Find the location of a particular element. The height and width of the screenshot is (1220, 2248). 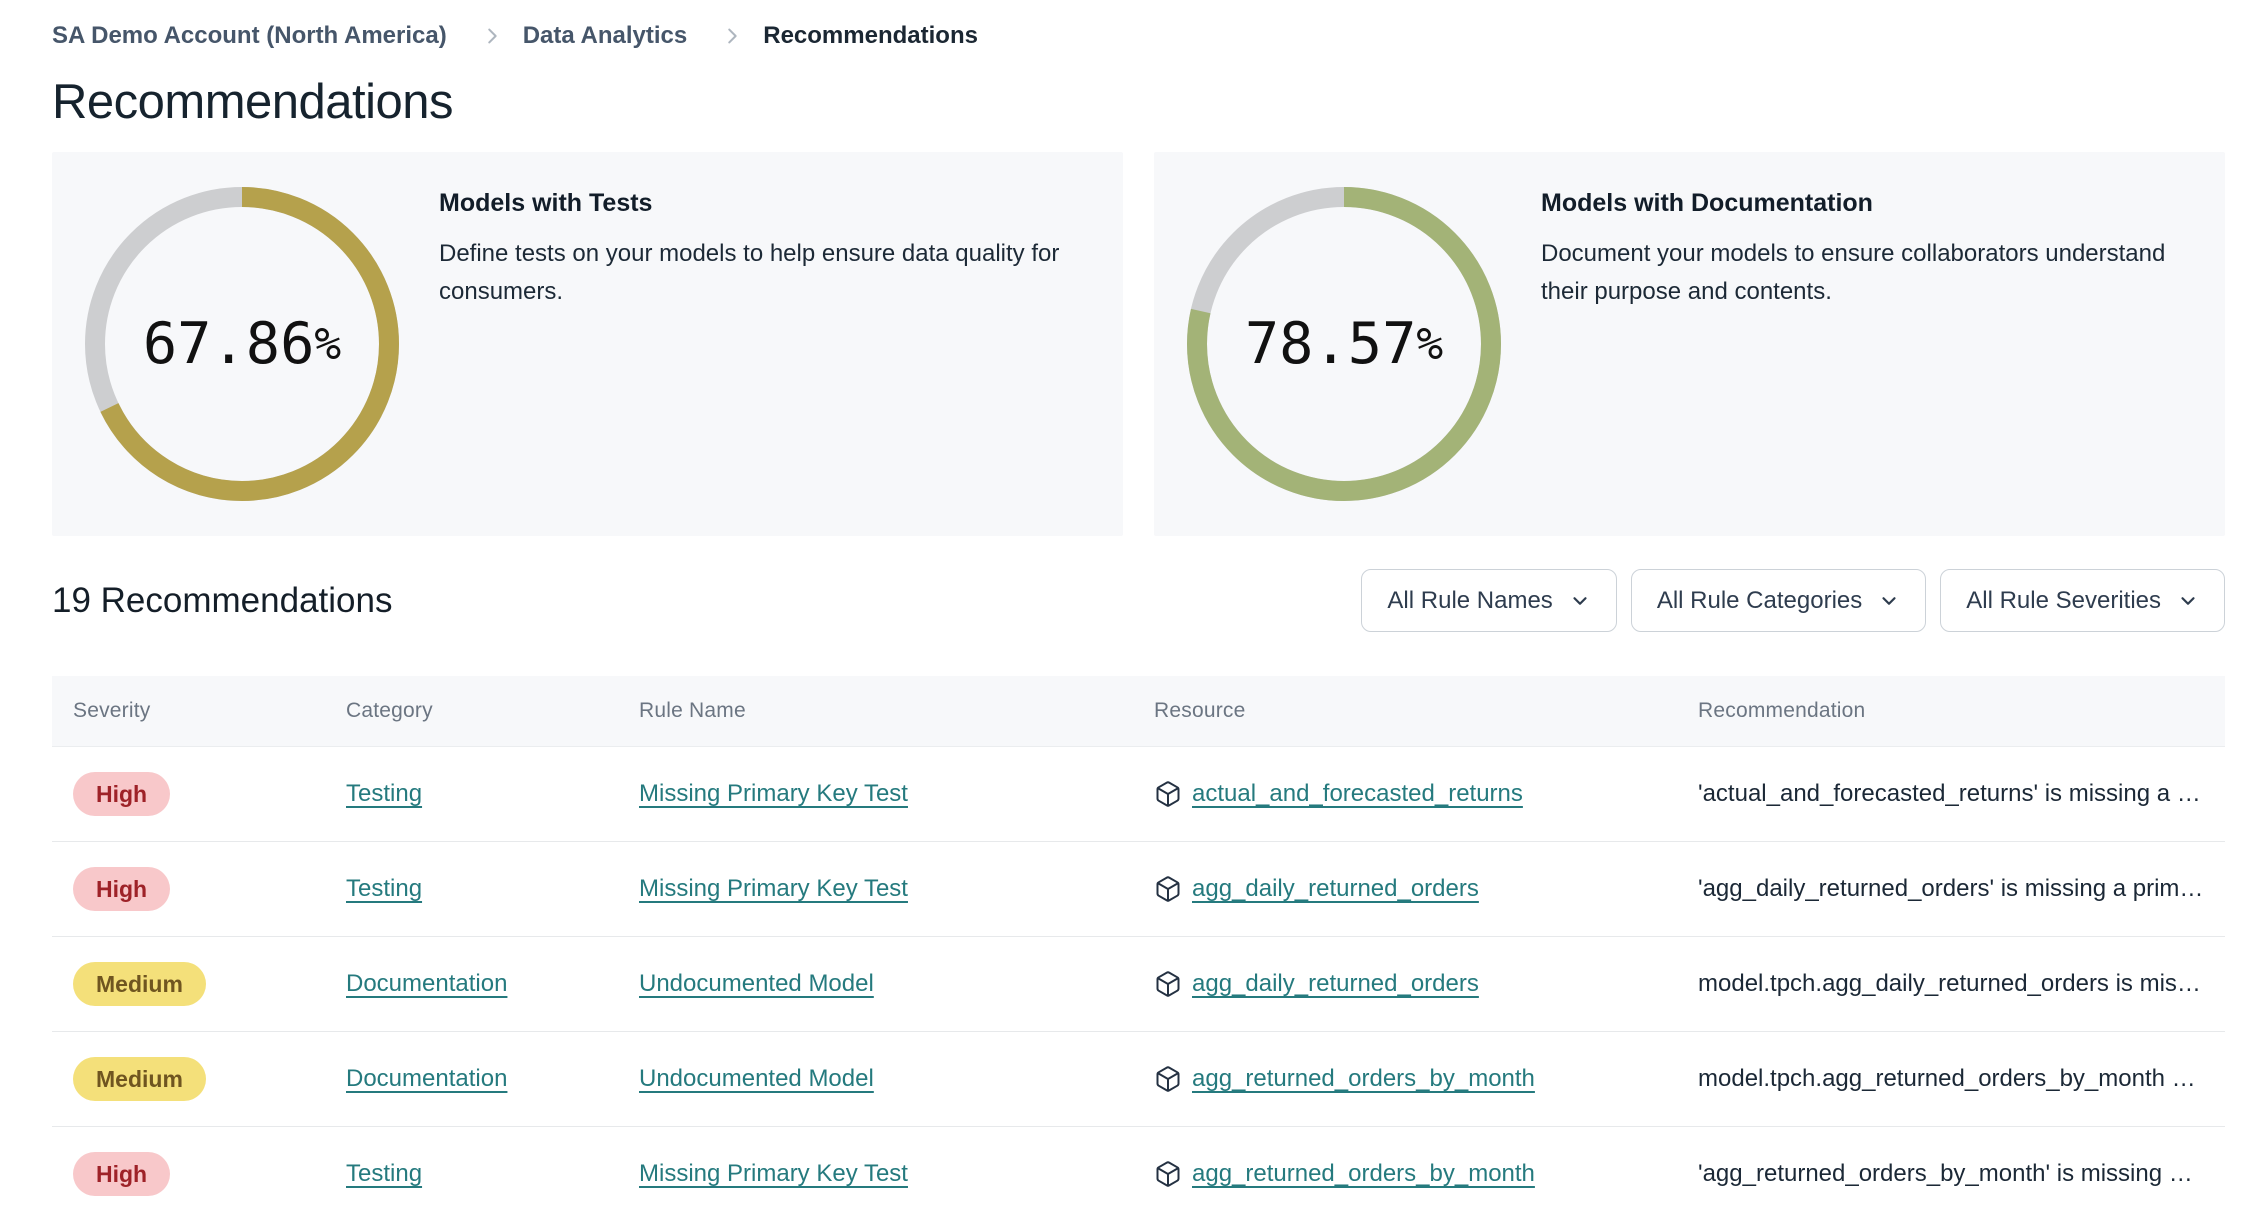

breadcrumb-current: Recommendations is located at coordinates (870, 35).